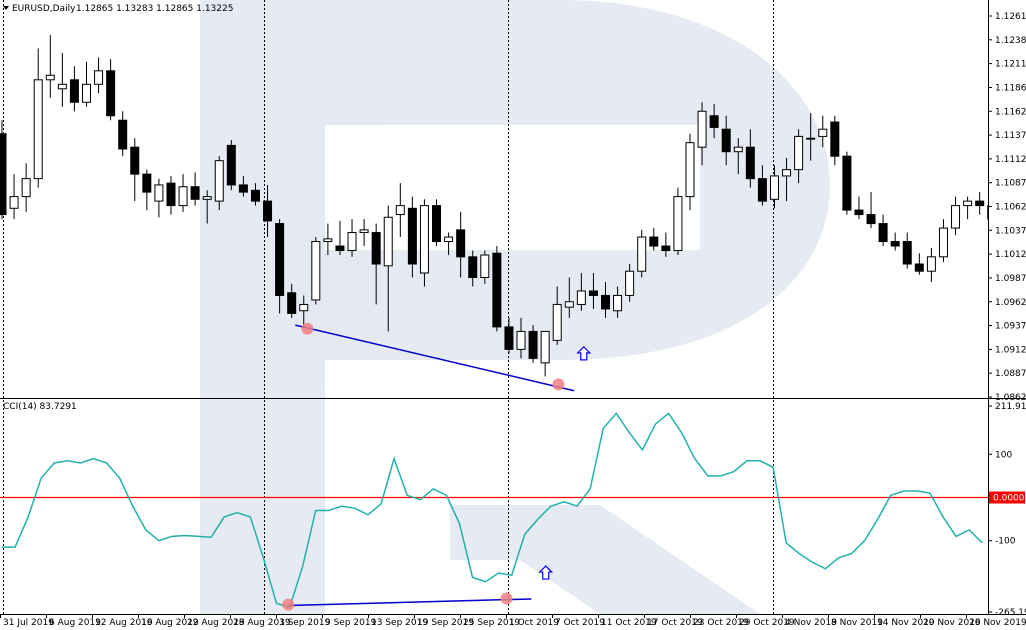 The height and width of the screenshot is (630, 1026). I want to click on time-tick-label: 28 Aug 2019, so click(262, 623).